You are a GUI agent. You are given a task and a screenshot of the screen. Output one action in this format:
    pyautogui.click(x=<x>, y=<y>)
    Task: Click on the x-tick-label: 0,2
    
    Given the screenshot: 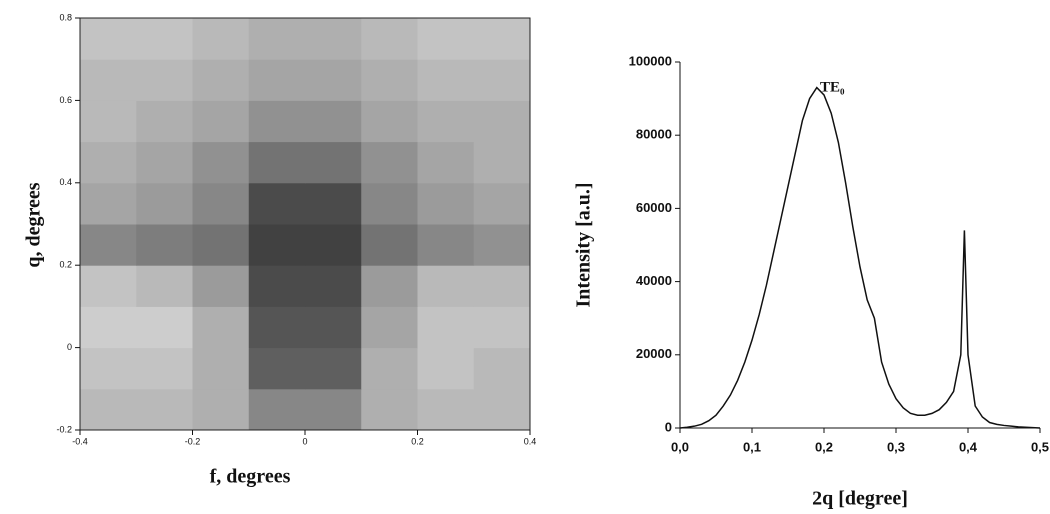 What is the action you would take?
    pyautogui.click(x=824, y=446)
    